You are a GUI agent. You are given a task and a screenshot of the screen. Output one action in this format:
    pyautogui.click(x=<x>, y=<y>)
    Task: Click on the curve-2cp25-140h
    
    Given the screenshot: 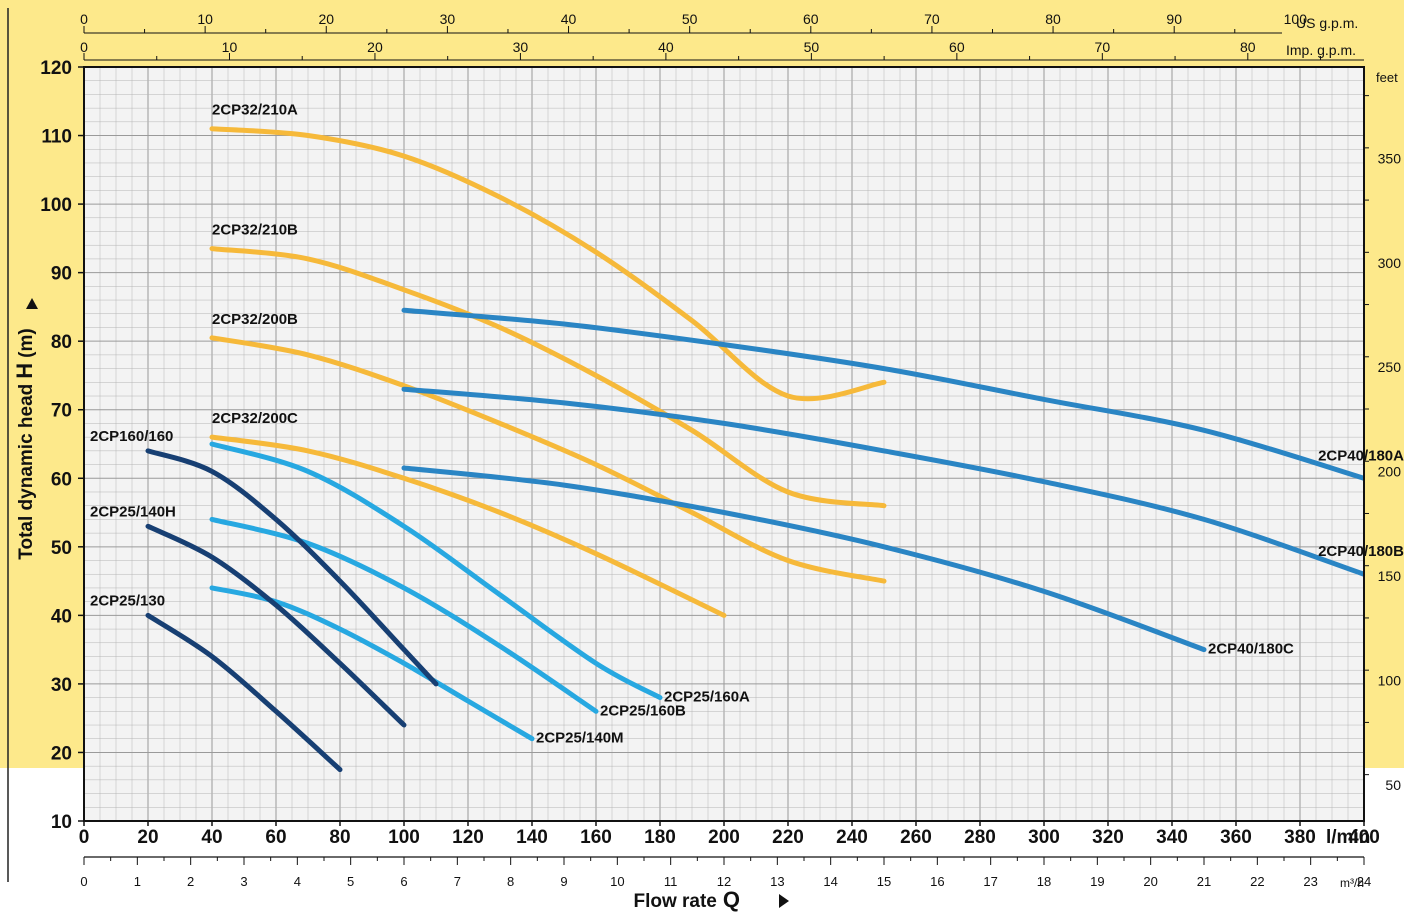 What is the action you would take?
    pyautogui.click(x=276, y=625)
    